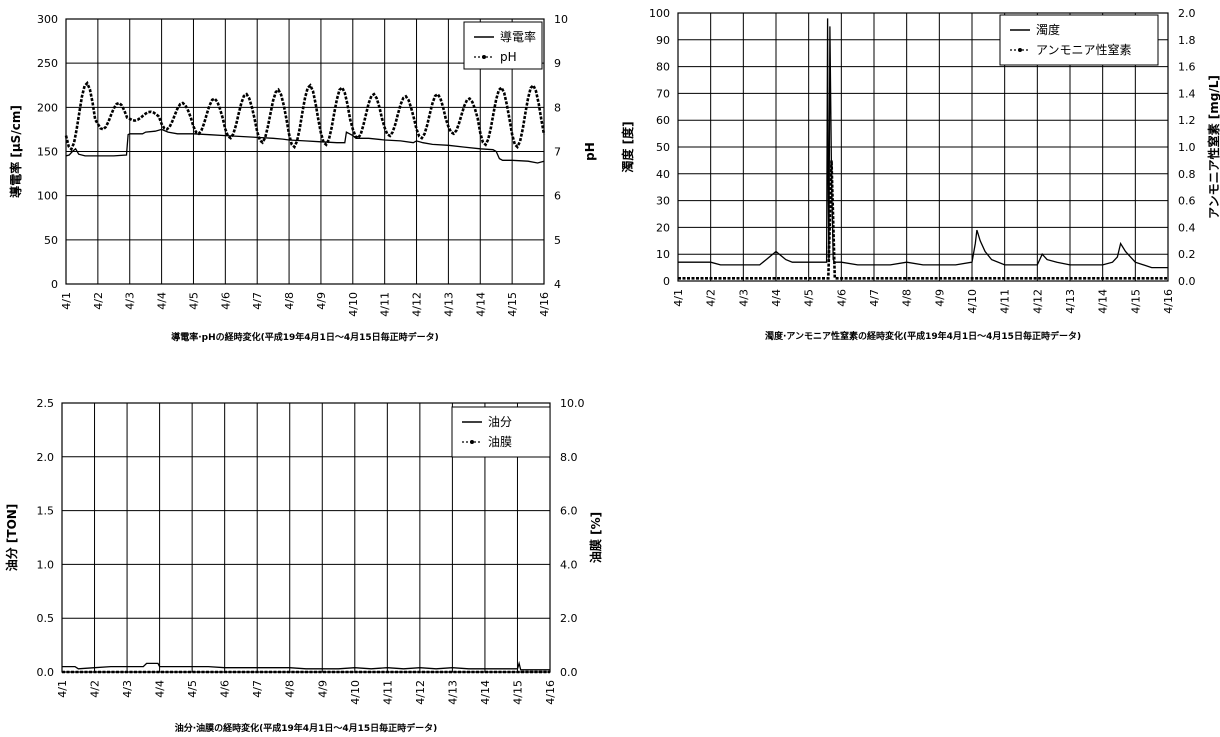 This screenshot has height=737, width=1220. I want to click on y-tick-label: 150, so click(47, 152).